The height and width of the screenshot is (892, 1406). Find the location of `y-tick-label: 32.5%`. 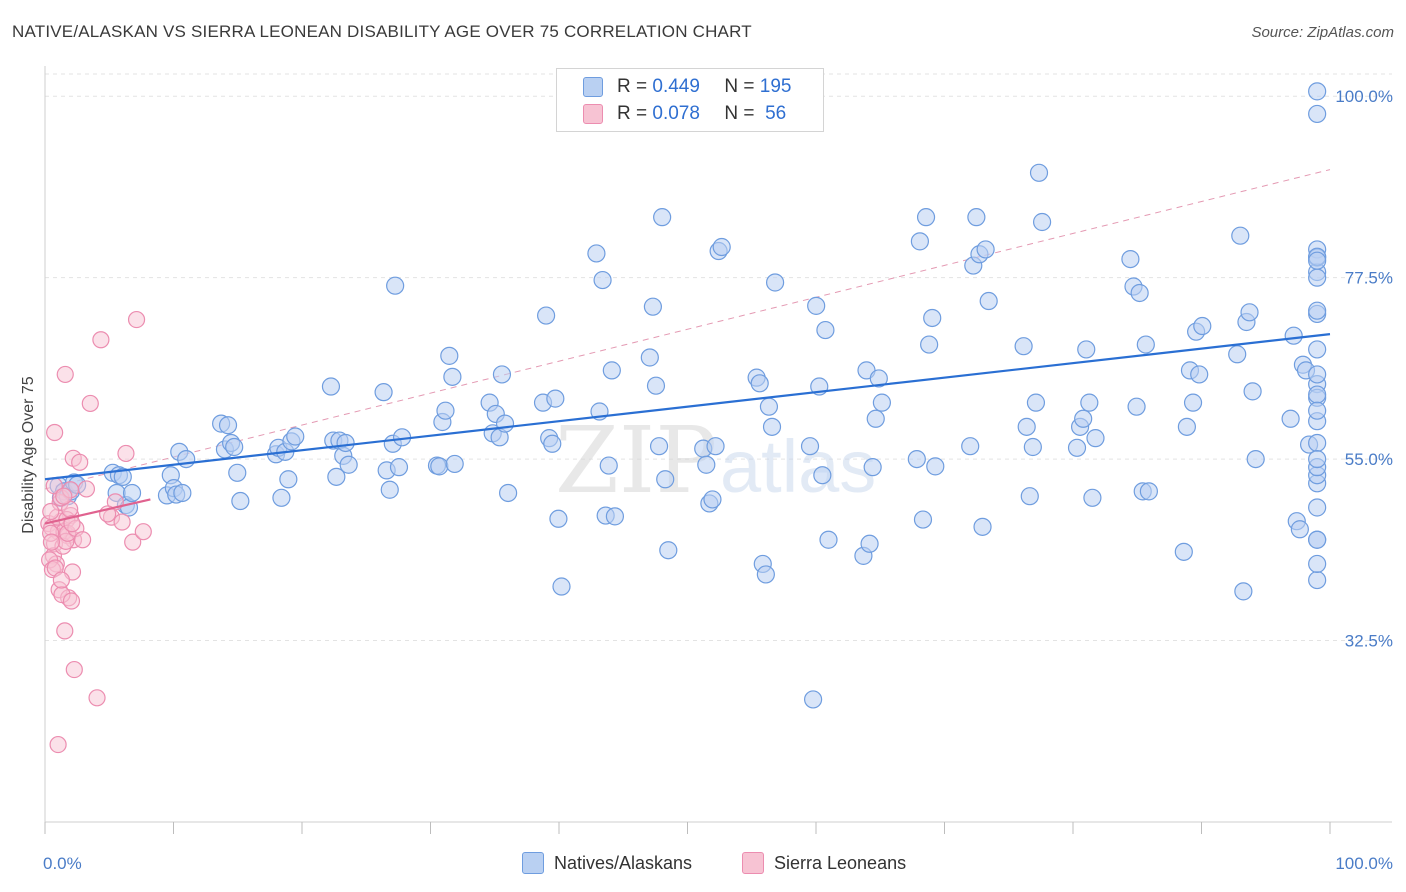

y-tick-label: 32.5% is located at coordinates (1369, 641).